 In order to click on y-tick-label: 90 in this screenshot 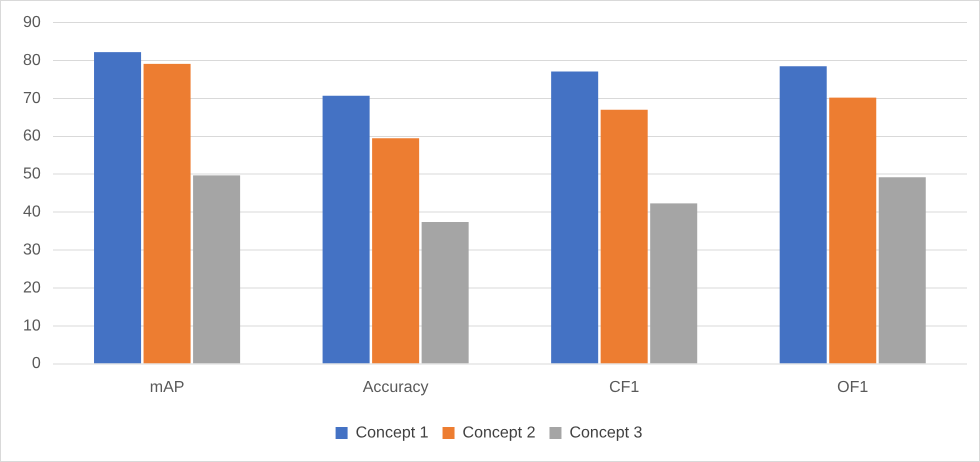, I will do `click(32, 23)`.